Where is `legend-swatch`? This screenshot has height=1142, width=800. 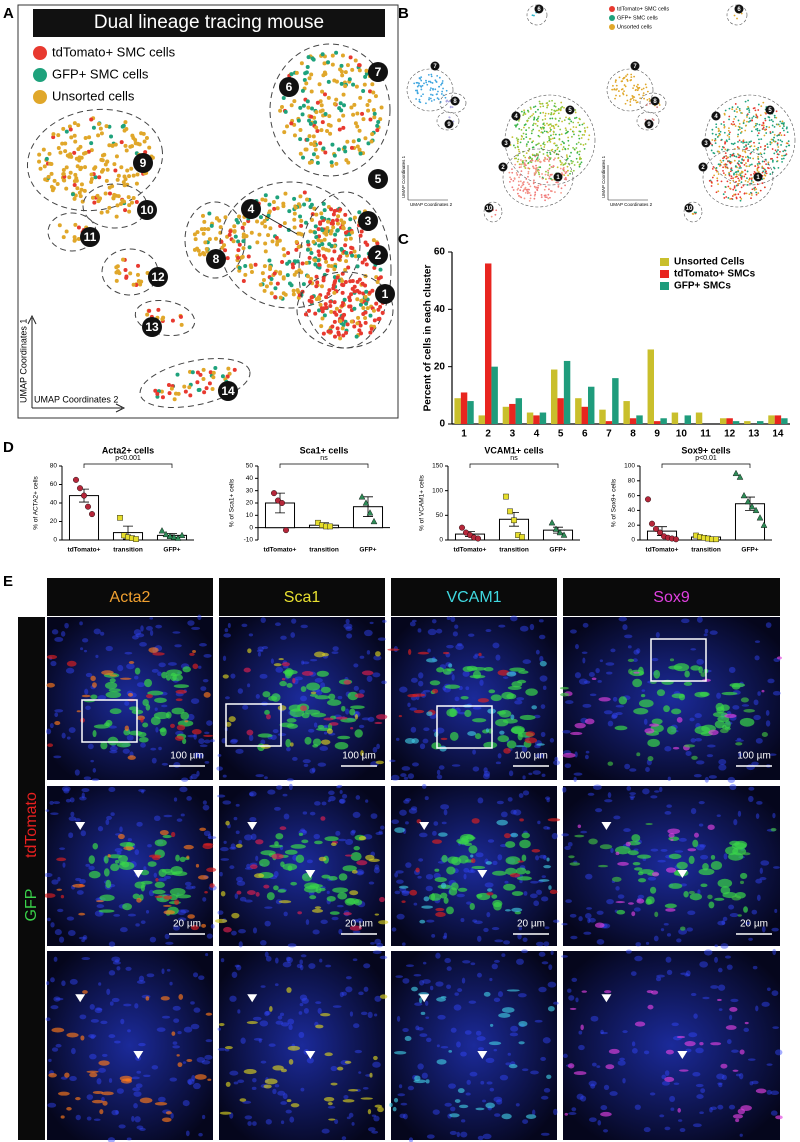 legend-swatch is located at coordinates (40, 53).